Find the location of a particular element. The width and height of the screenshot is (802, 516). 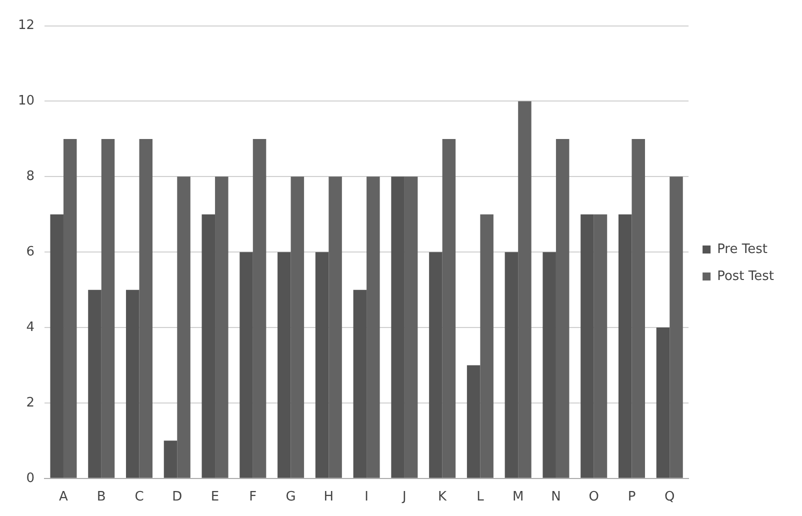

y-tick-label: 12 is located at coordinates (26, 26).